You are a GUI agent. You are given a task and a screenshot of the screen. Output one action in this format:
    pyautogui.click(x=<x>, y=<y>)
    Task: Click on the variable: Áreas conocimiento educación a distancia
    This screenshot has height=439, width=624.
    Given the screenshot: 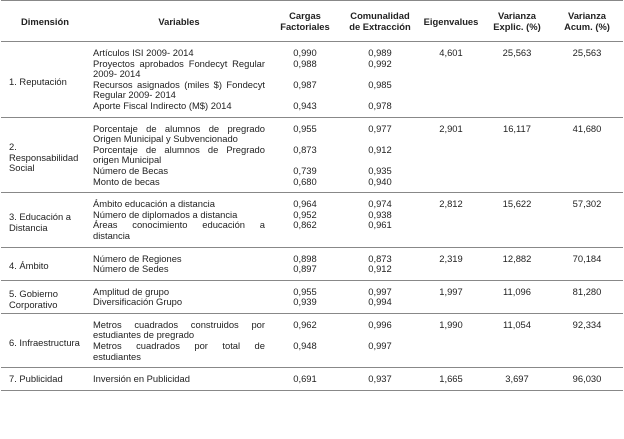 What is the action you would take?
    pyautogui.click(x=179, y=230)
    